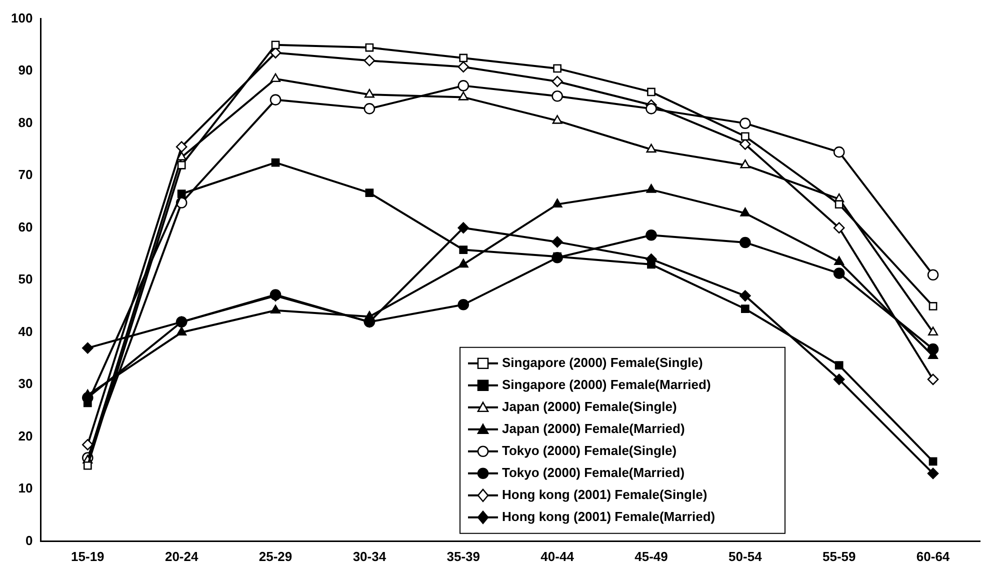 The width and height of the screenshot is (998, 576). Describe the element at coordinates (25, 436) in the screenshot. I see `y-tick-label: 20` at that location.